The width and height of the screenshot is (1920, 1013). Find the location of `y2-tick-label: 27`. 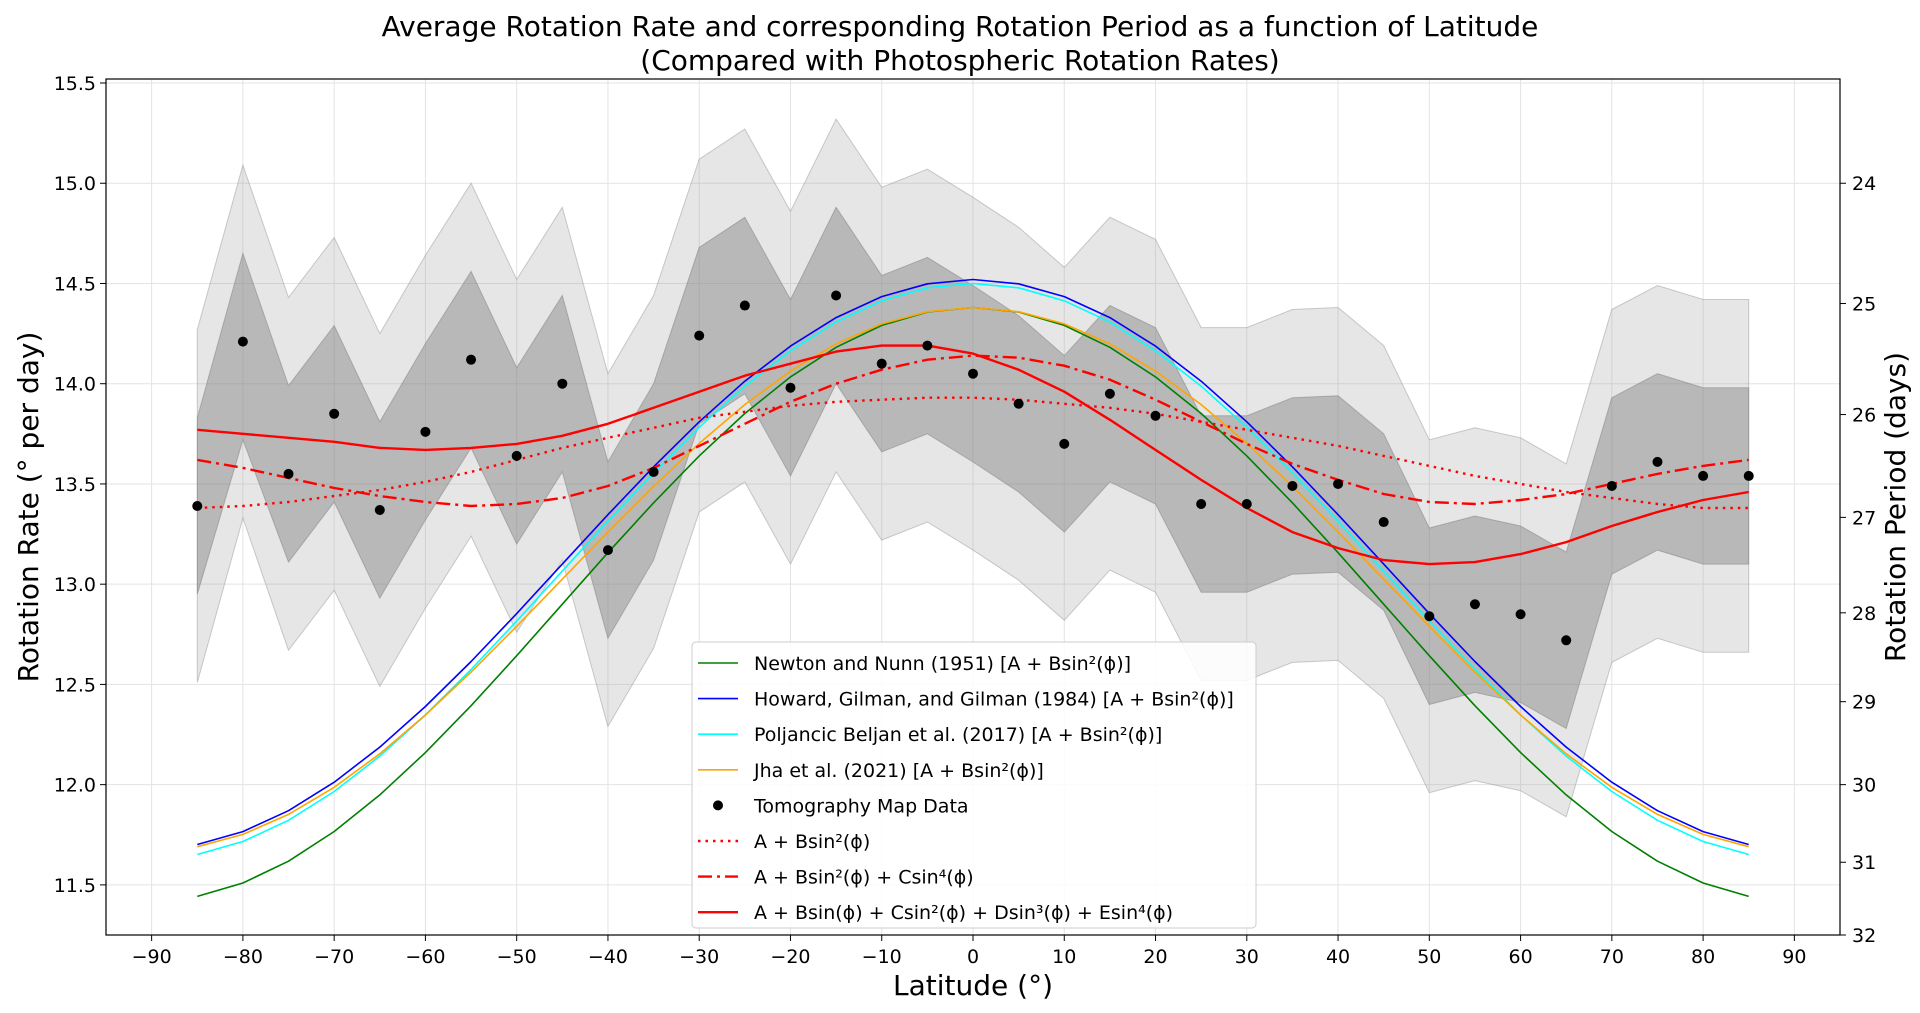

y2-tick-label: 27 is located at coordinates (1864, 518).